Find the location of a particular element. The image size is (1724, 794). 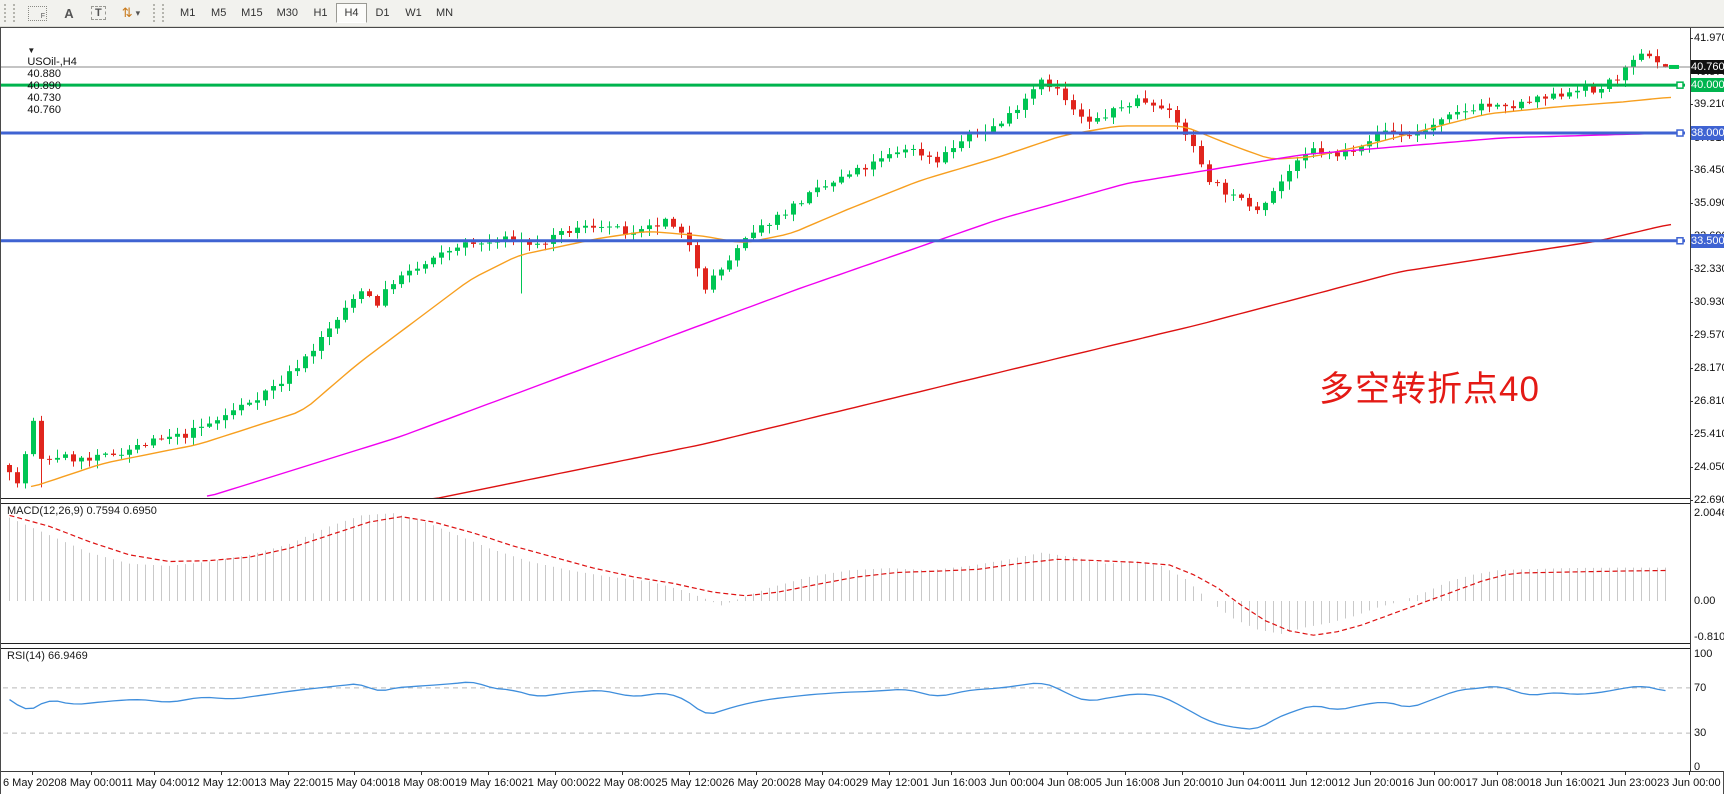

price-tick-26.810: 26.810 is located at coordinates (1707, 401).